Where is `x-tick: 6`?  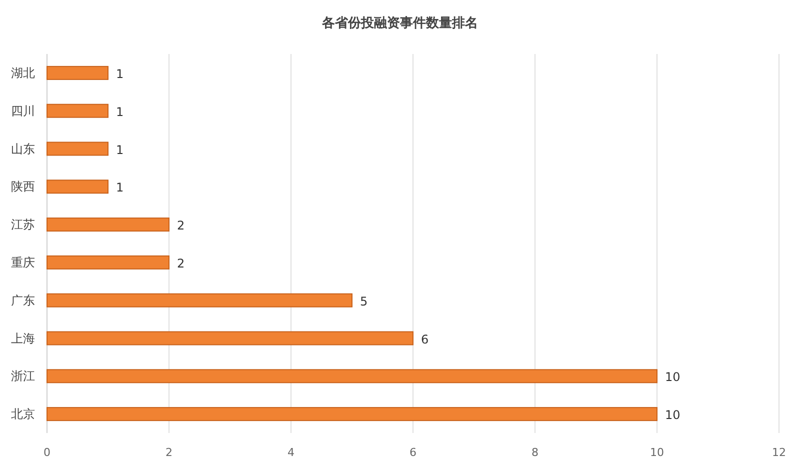 x-tick: 6 is located at coordinates (413, 452).